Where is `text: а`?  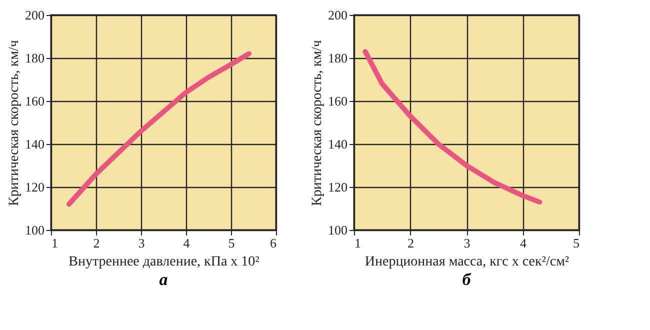 text: а is located at coordinates (163, 279).